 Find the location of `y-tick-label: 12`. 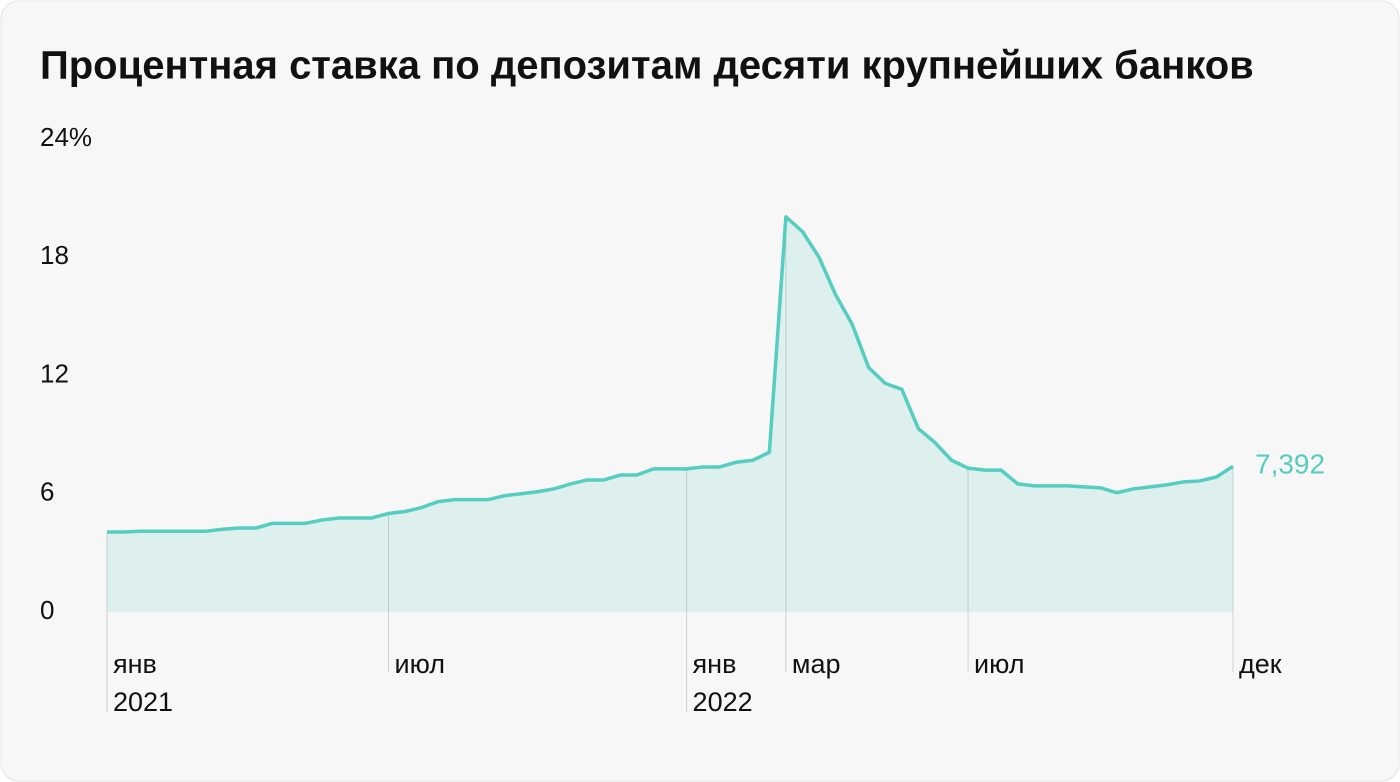

y-tick-label: 12 is located at coordinates (54, 373).